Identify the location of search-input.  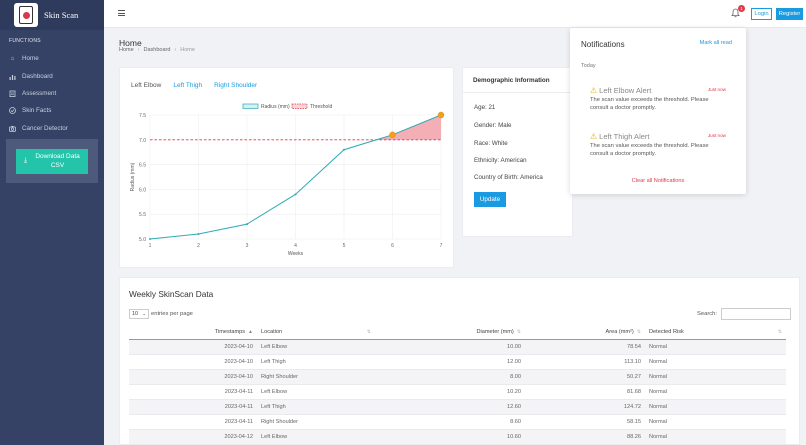
(755, 314).